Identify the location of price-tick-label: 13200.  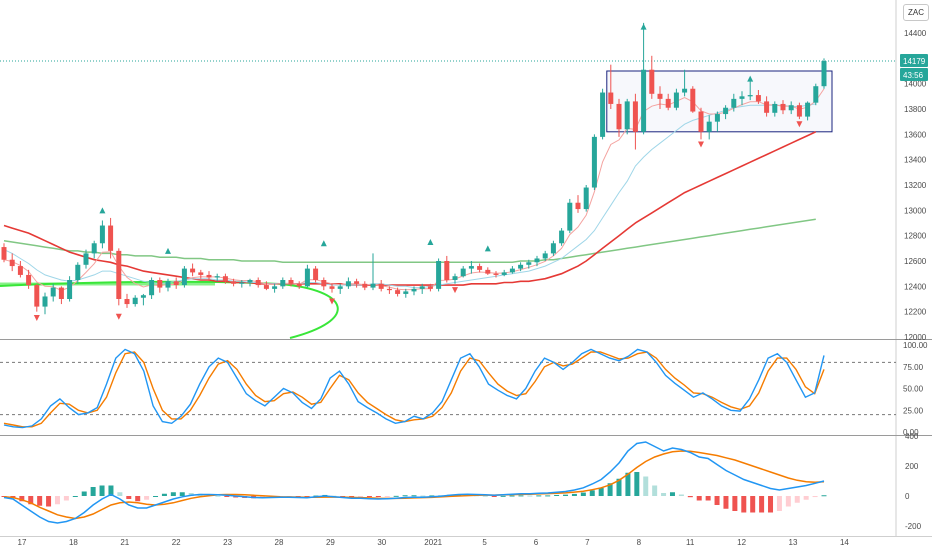
(915, 185).